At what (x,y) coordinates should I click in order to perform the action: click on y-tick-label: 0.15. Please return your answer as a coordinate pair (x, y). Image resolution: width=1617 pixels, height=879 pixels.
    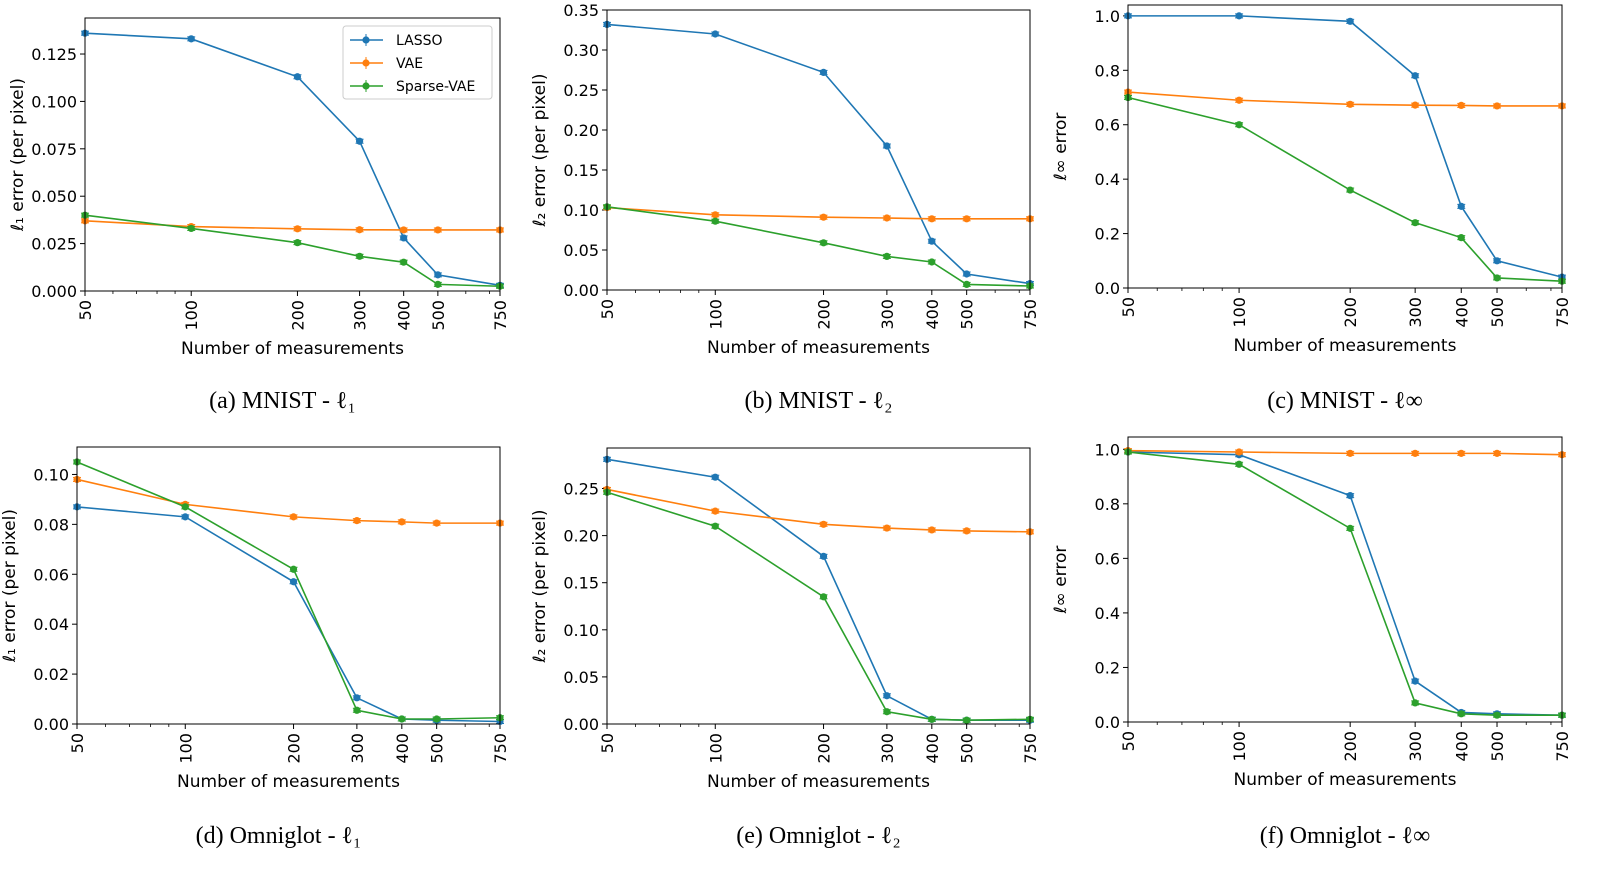
    Looking at the image, I should click on (581, 170).